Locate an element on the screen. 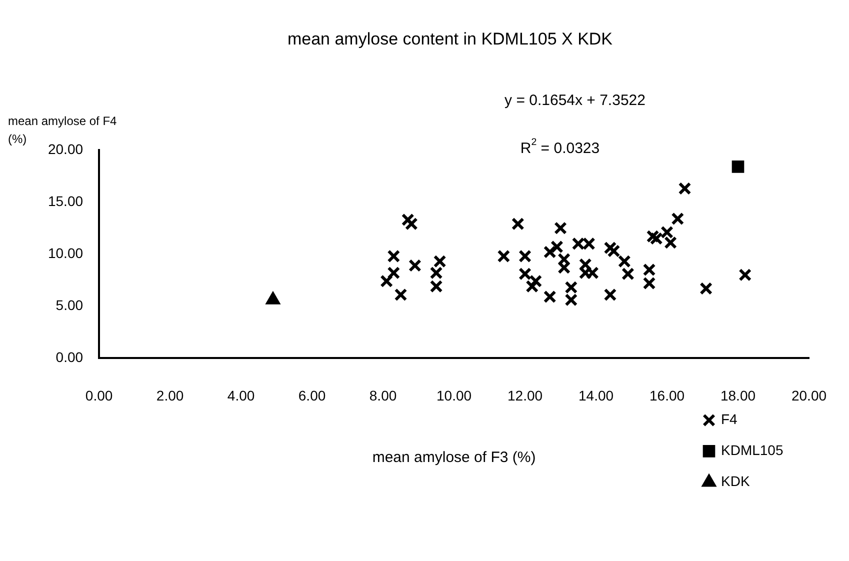  legend-label: KDML105 is located at coordinates (752, 450).